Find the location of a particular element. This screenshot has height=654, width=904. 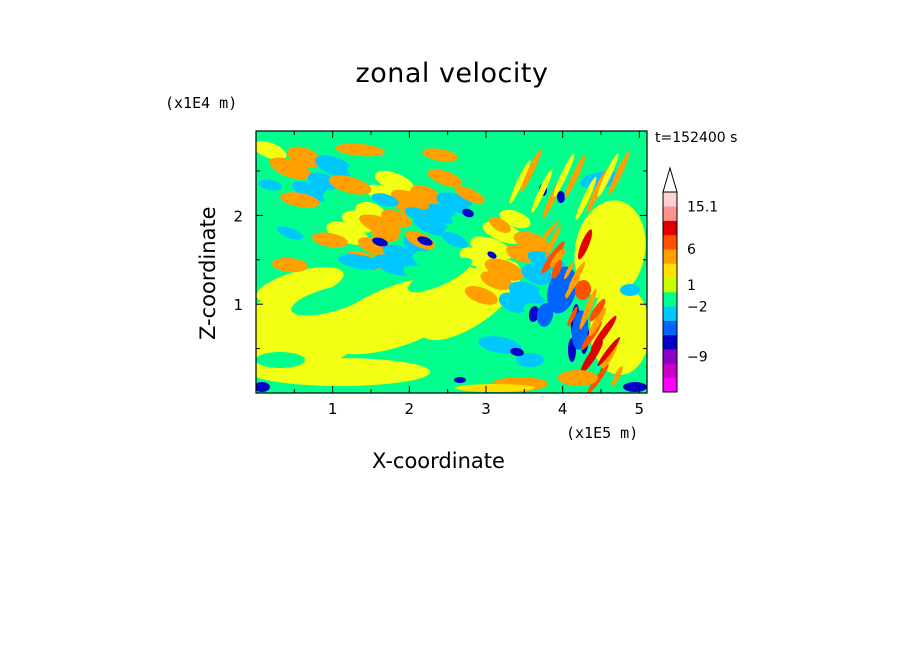

x-tick-label: 2 is located at coordinates (410, 409).